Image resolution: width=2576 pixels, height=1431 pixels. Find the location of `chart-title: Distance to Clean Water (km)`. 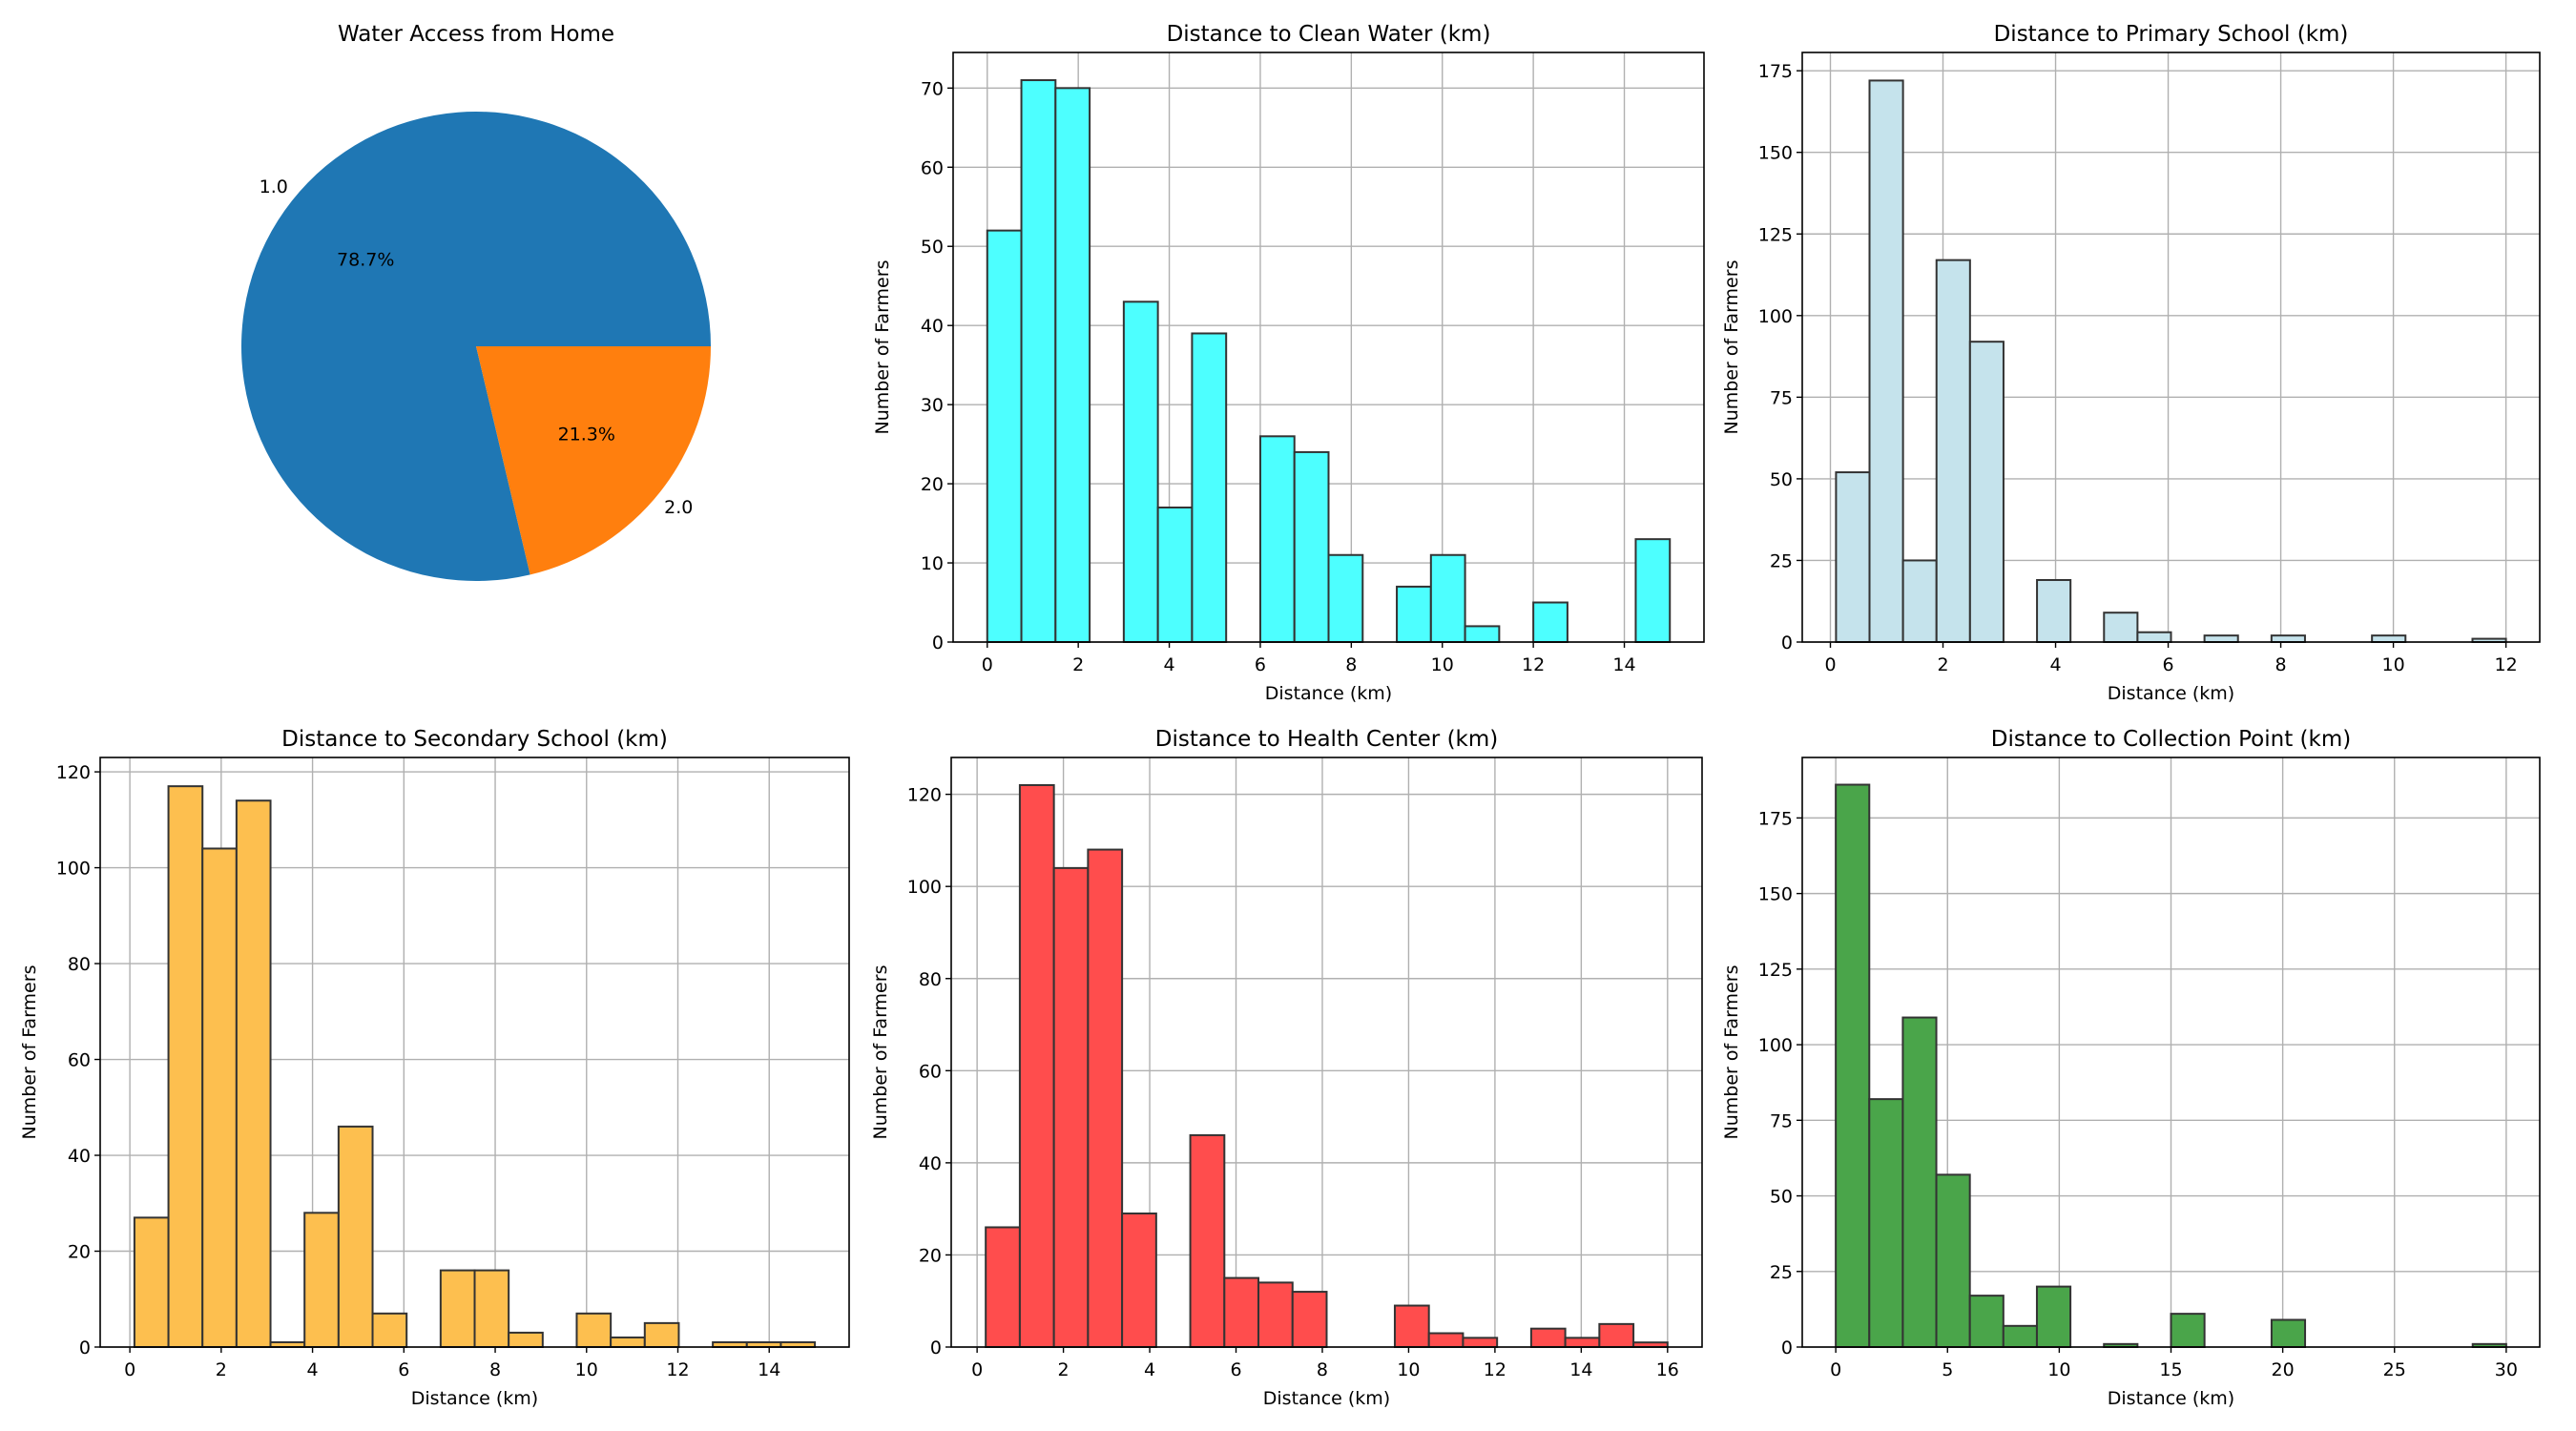

chart-title: Distance to Clean Water (km) is located at coordinates (1329, 34).